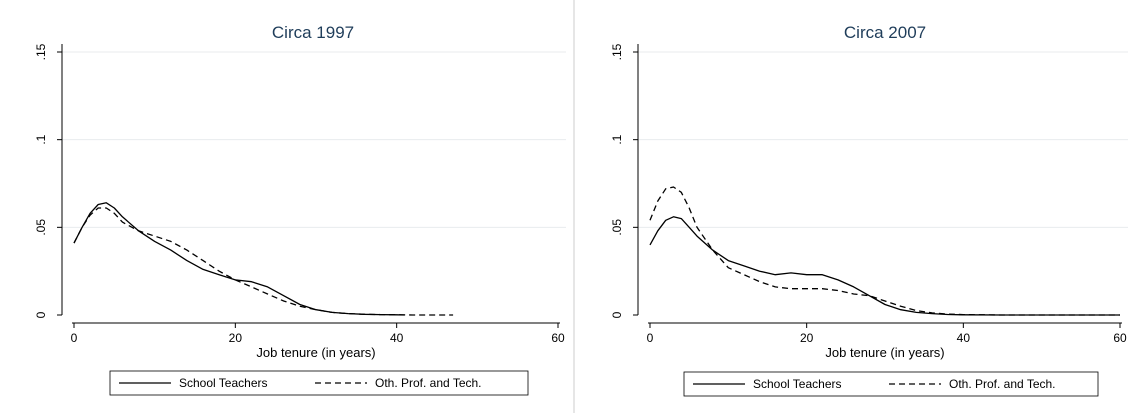 The image size is (1137, 413). I want to click on chart-title: Circa 2007, so click(885, 32).